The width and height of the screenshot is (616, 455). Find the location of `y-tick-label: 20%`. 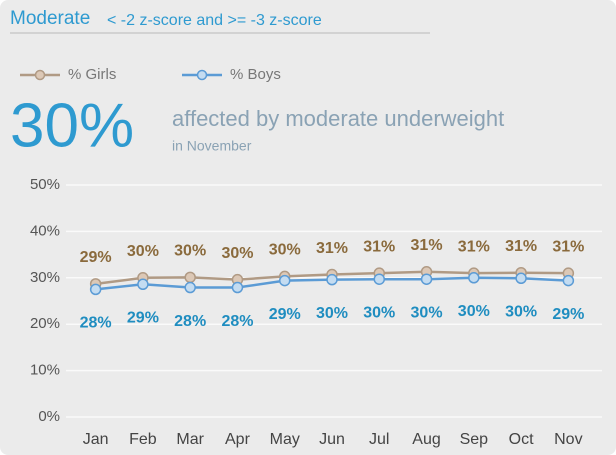

y-tick-label: 20% is located at coordinates (45, 323).